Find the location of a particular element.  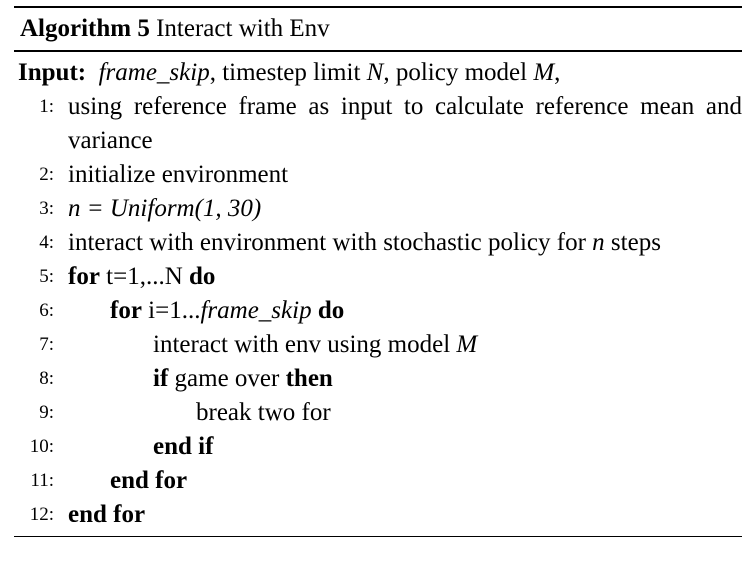

algorithm-line-3: 3: n = Uniform(1, 30) is located at coordinates (378, 209).